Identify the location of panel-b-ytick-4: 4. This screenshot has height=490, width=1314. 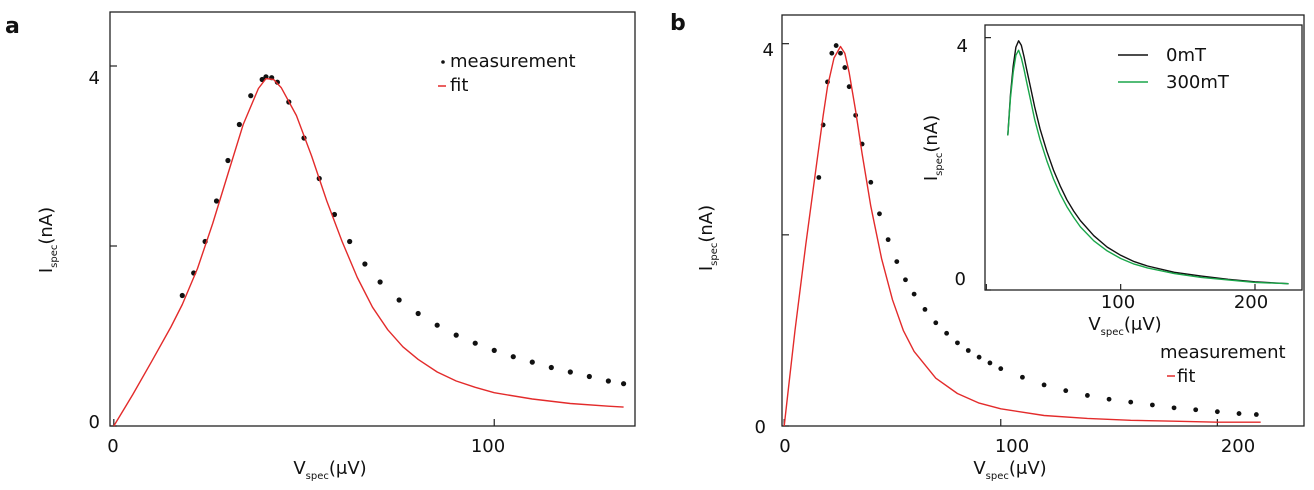
(768, 50).